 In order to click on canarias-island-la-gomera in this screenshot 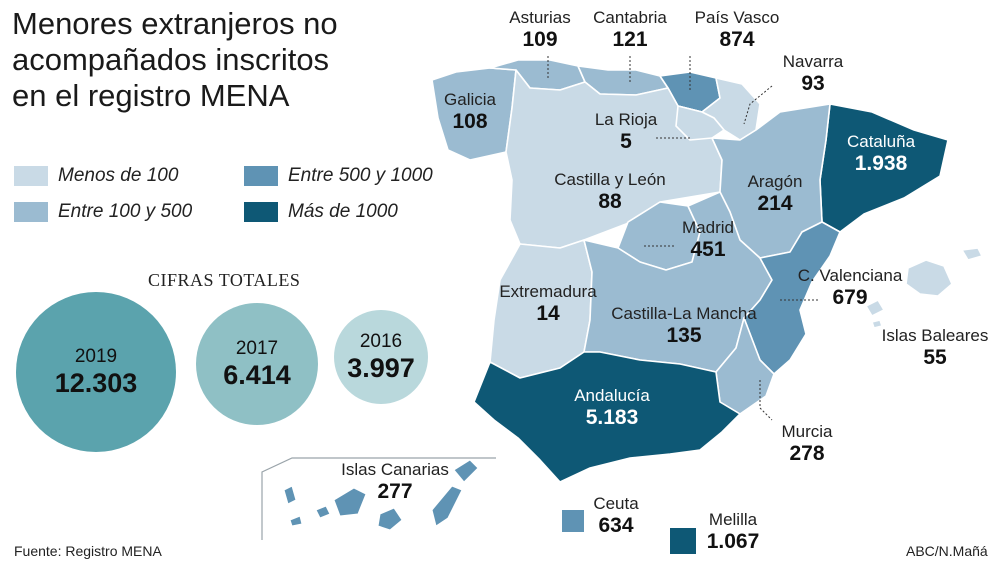, I will do `click(323, 512)`.